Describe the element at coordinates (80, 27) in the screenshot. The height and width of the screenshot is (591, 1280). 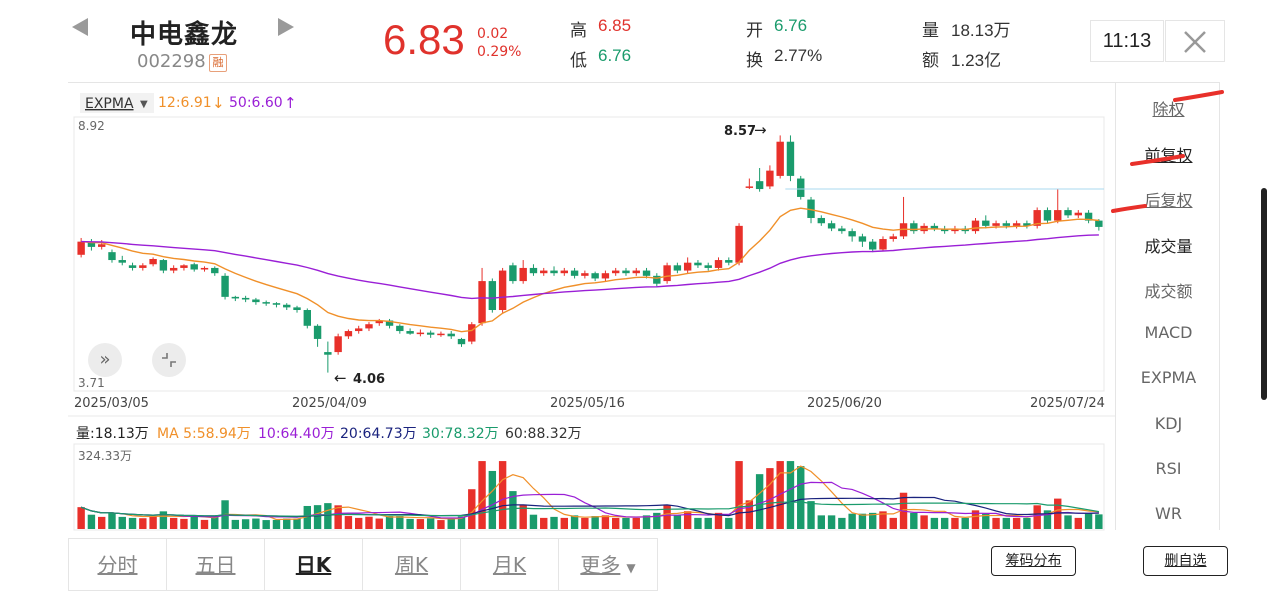
I see `previous-stock-icon` at that location.